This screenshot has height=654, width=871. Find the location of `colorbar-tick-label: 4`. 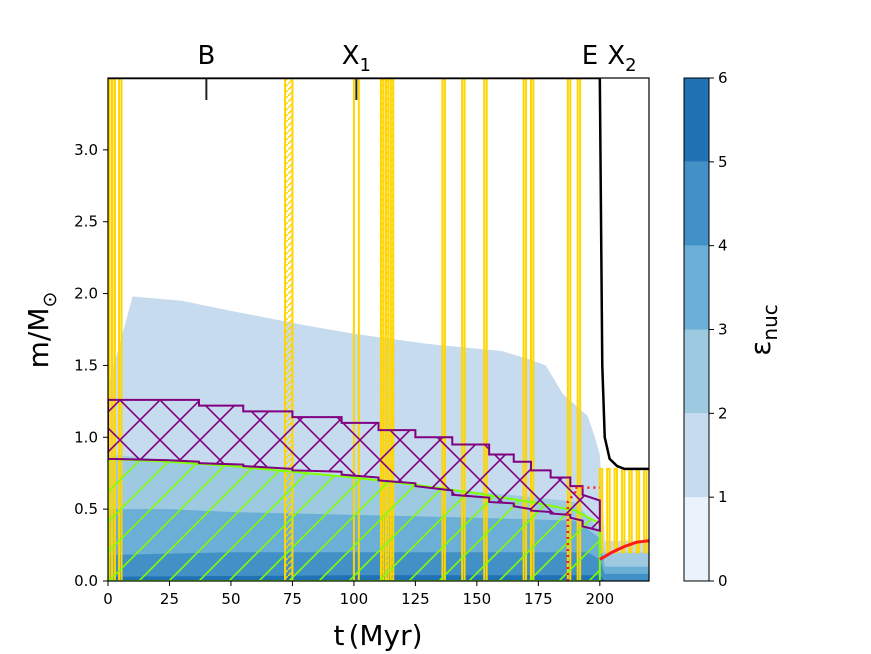

colorbar-tick-label: 4 is located at coordinates (723, 246).